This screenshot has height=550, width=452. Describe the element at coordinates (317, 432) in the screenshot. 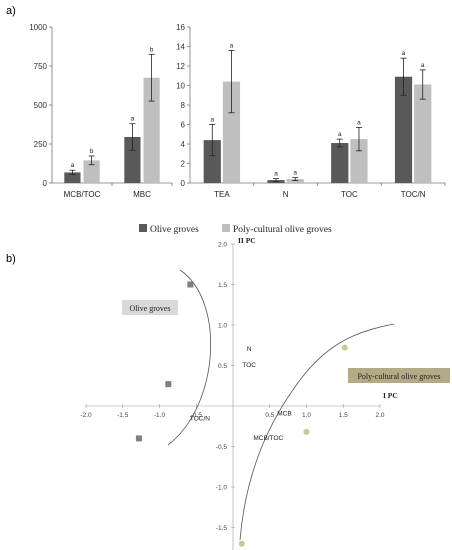

I see `poly-cluster-curve` at that location.